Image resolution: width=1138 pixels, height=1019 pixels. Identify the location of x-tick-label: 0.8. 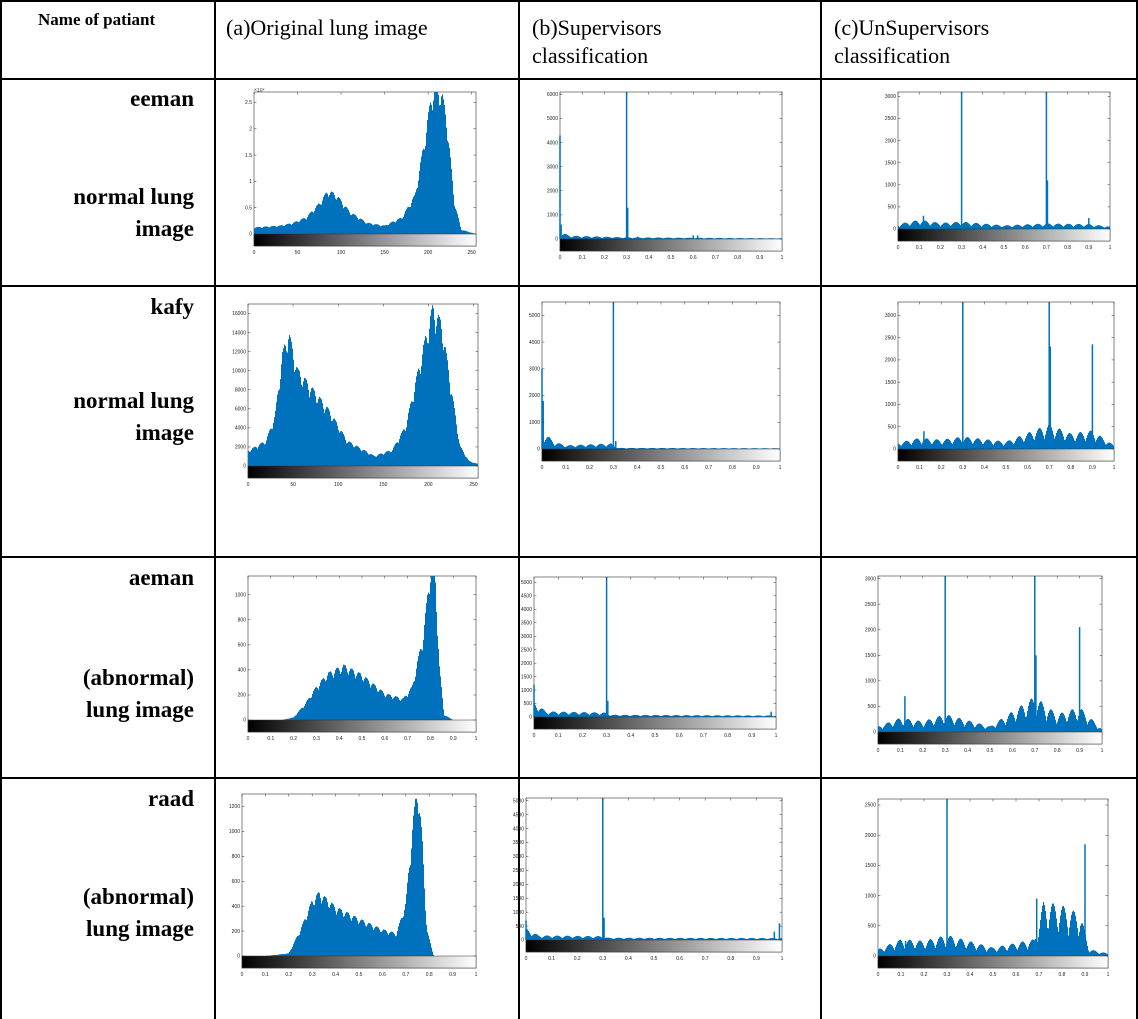
(737, 258).